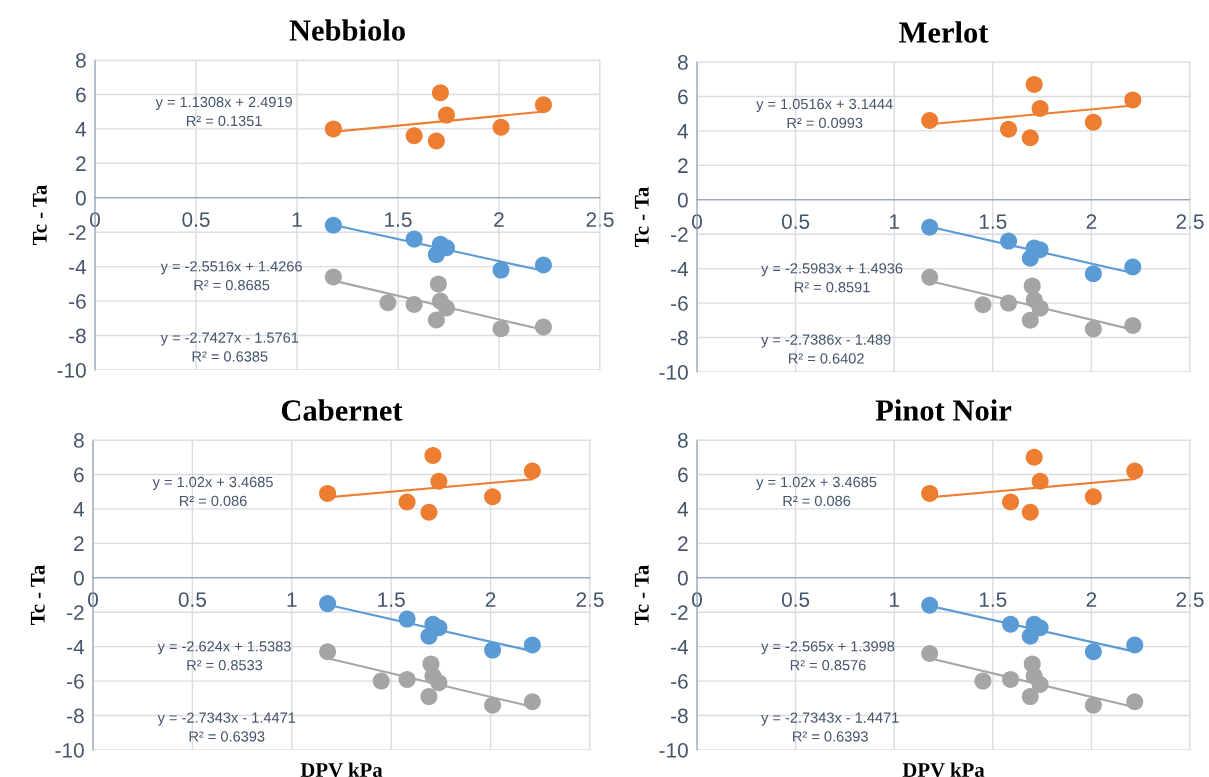  I want to click on y-tick-label: -6, so click(75, 681).